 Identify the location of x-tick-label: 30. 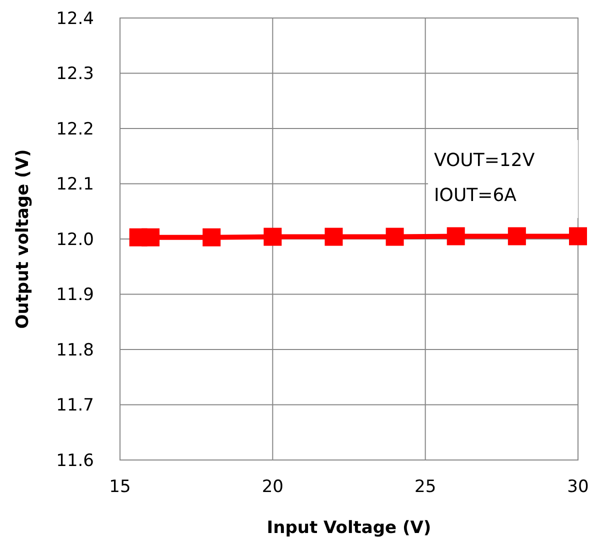
(578, 487).